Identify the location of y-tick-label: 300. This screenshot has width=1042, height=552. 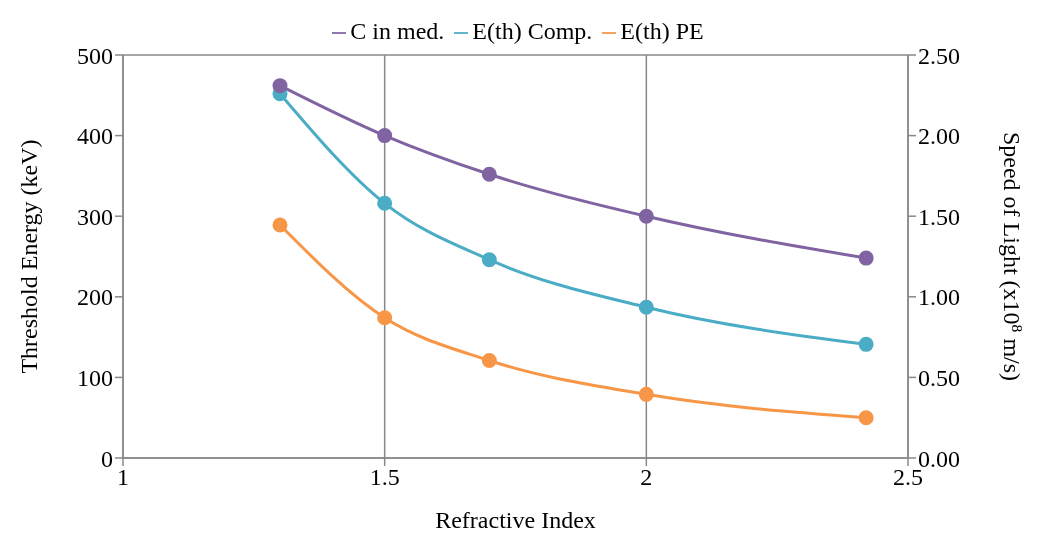
(95, 216).